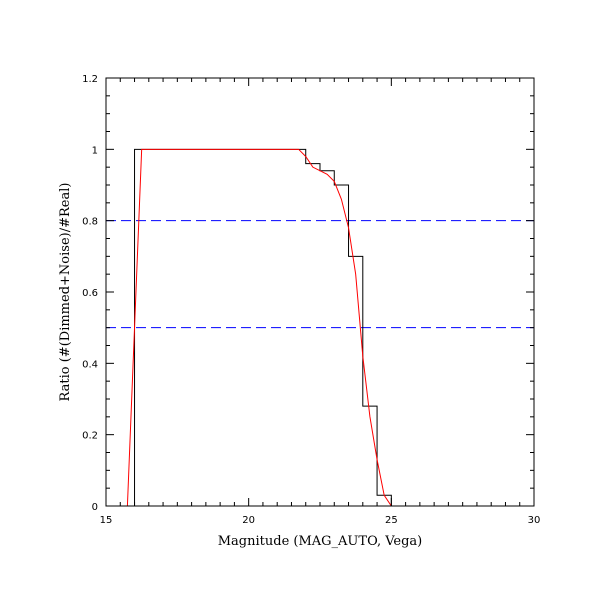 The image size is (611, 611). Describe the element at coordinates (320, 541) in the screenshot. I see `x-axis-title: Magnitude (MAG_AUTO, Vega)` at that location.